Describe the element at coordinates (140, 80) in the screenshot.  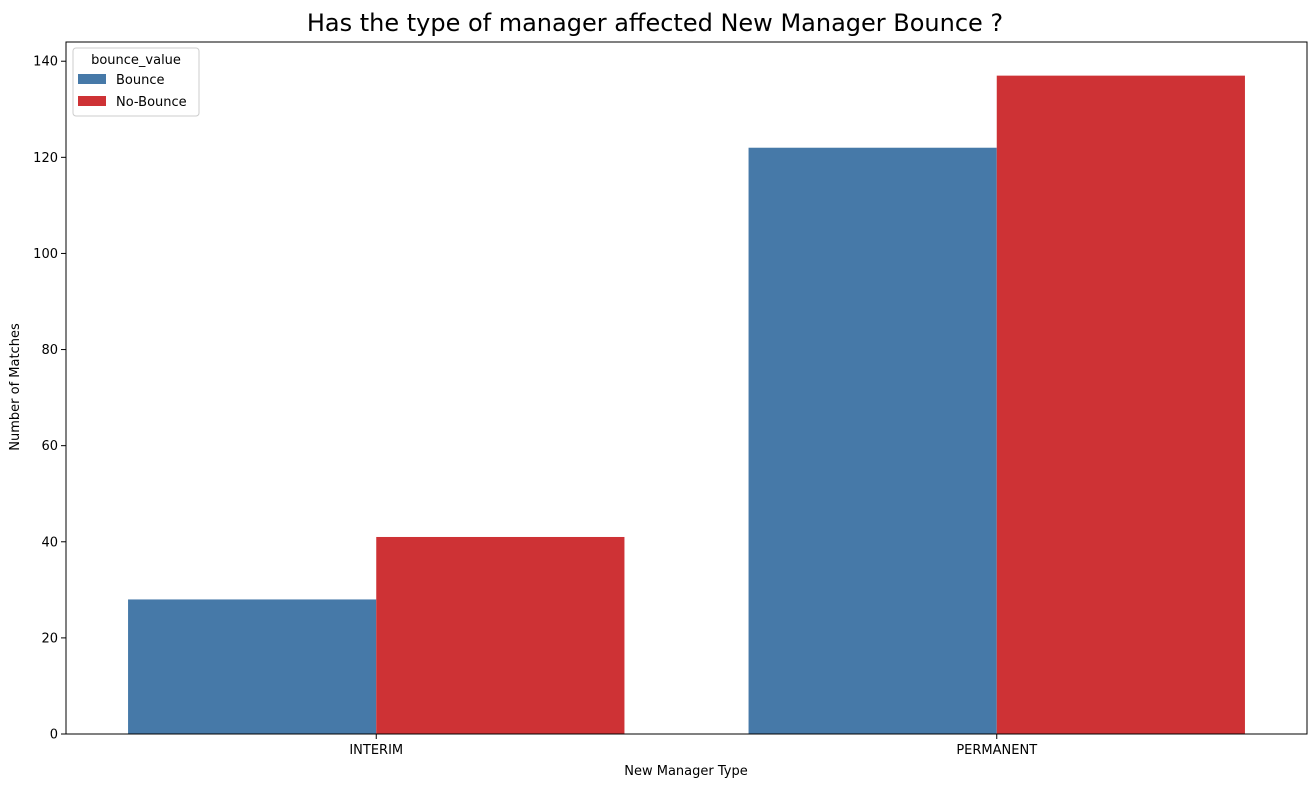
I see `legend-label-bounce: Bounce` at that location.